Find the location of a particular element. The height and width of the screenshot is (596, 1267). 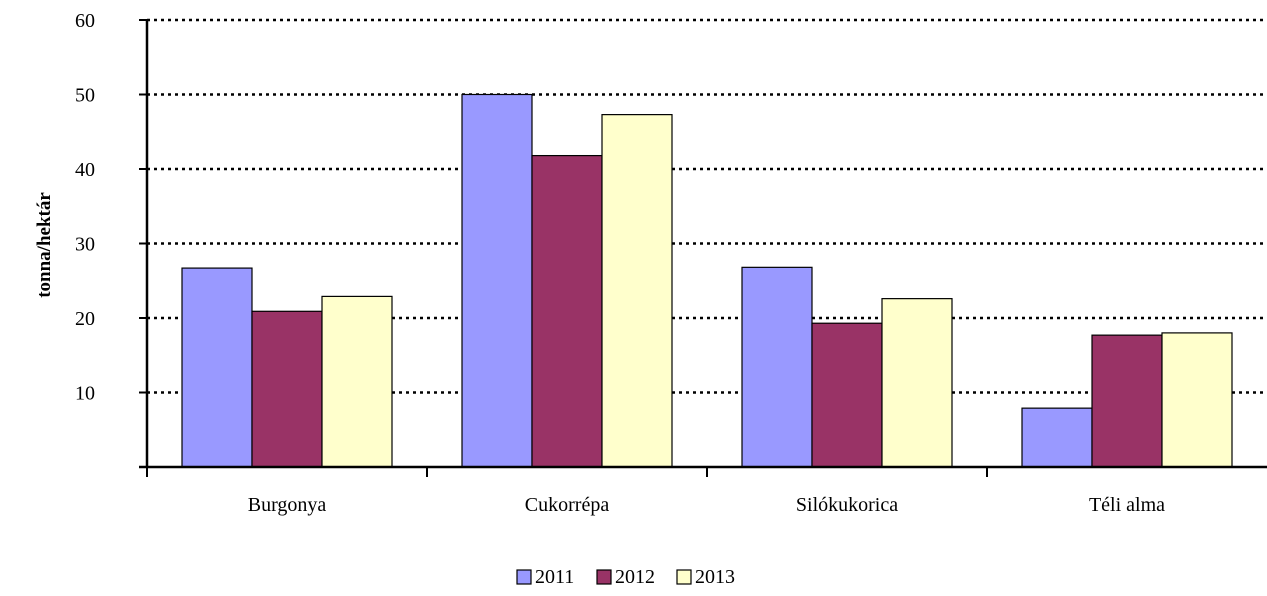

y-tick-label: 20 is located at coordinates (85, 319).